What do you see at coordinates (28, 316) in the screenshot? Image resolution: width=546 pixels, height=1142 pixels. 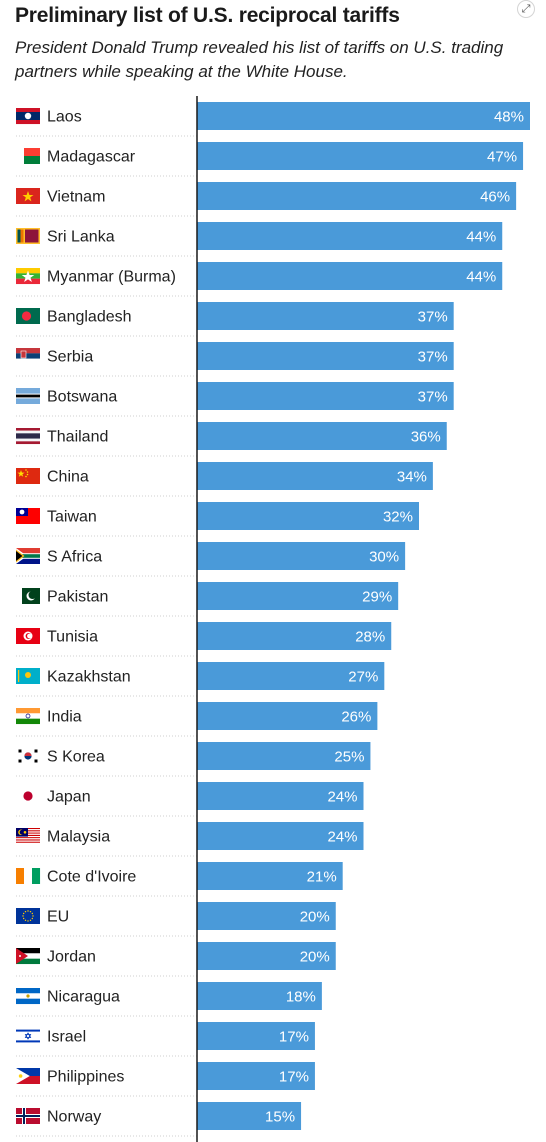 I see `bangladesh-flag-icon` at bounding box center [28, 316].